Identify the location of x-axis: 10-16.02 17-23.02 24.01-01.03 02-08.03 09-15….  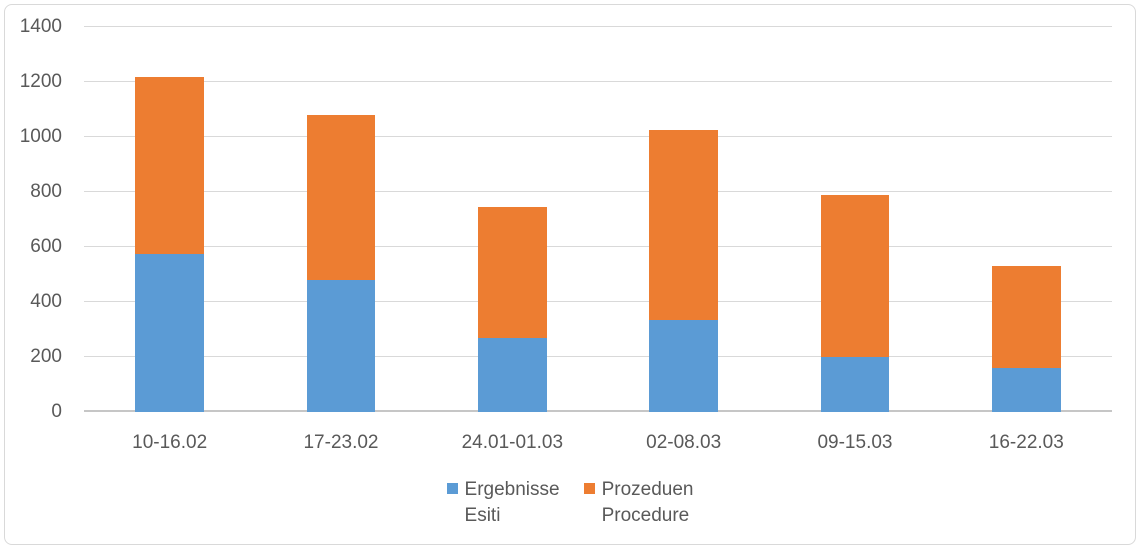
(598, 443).